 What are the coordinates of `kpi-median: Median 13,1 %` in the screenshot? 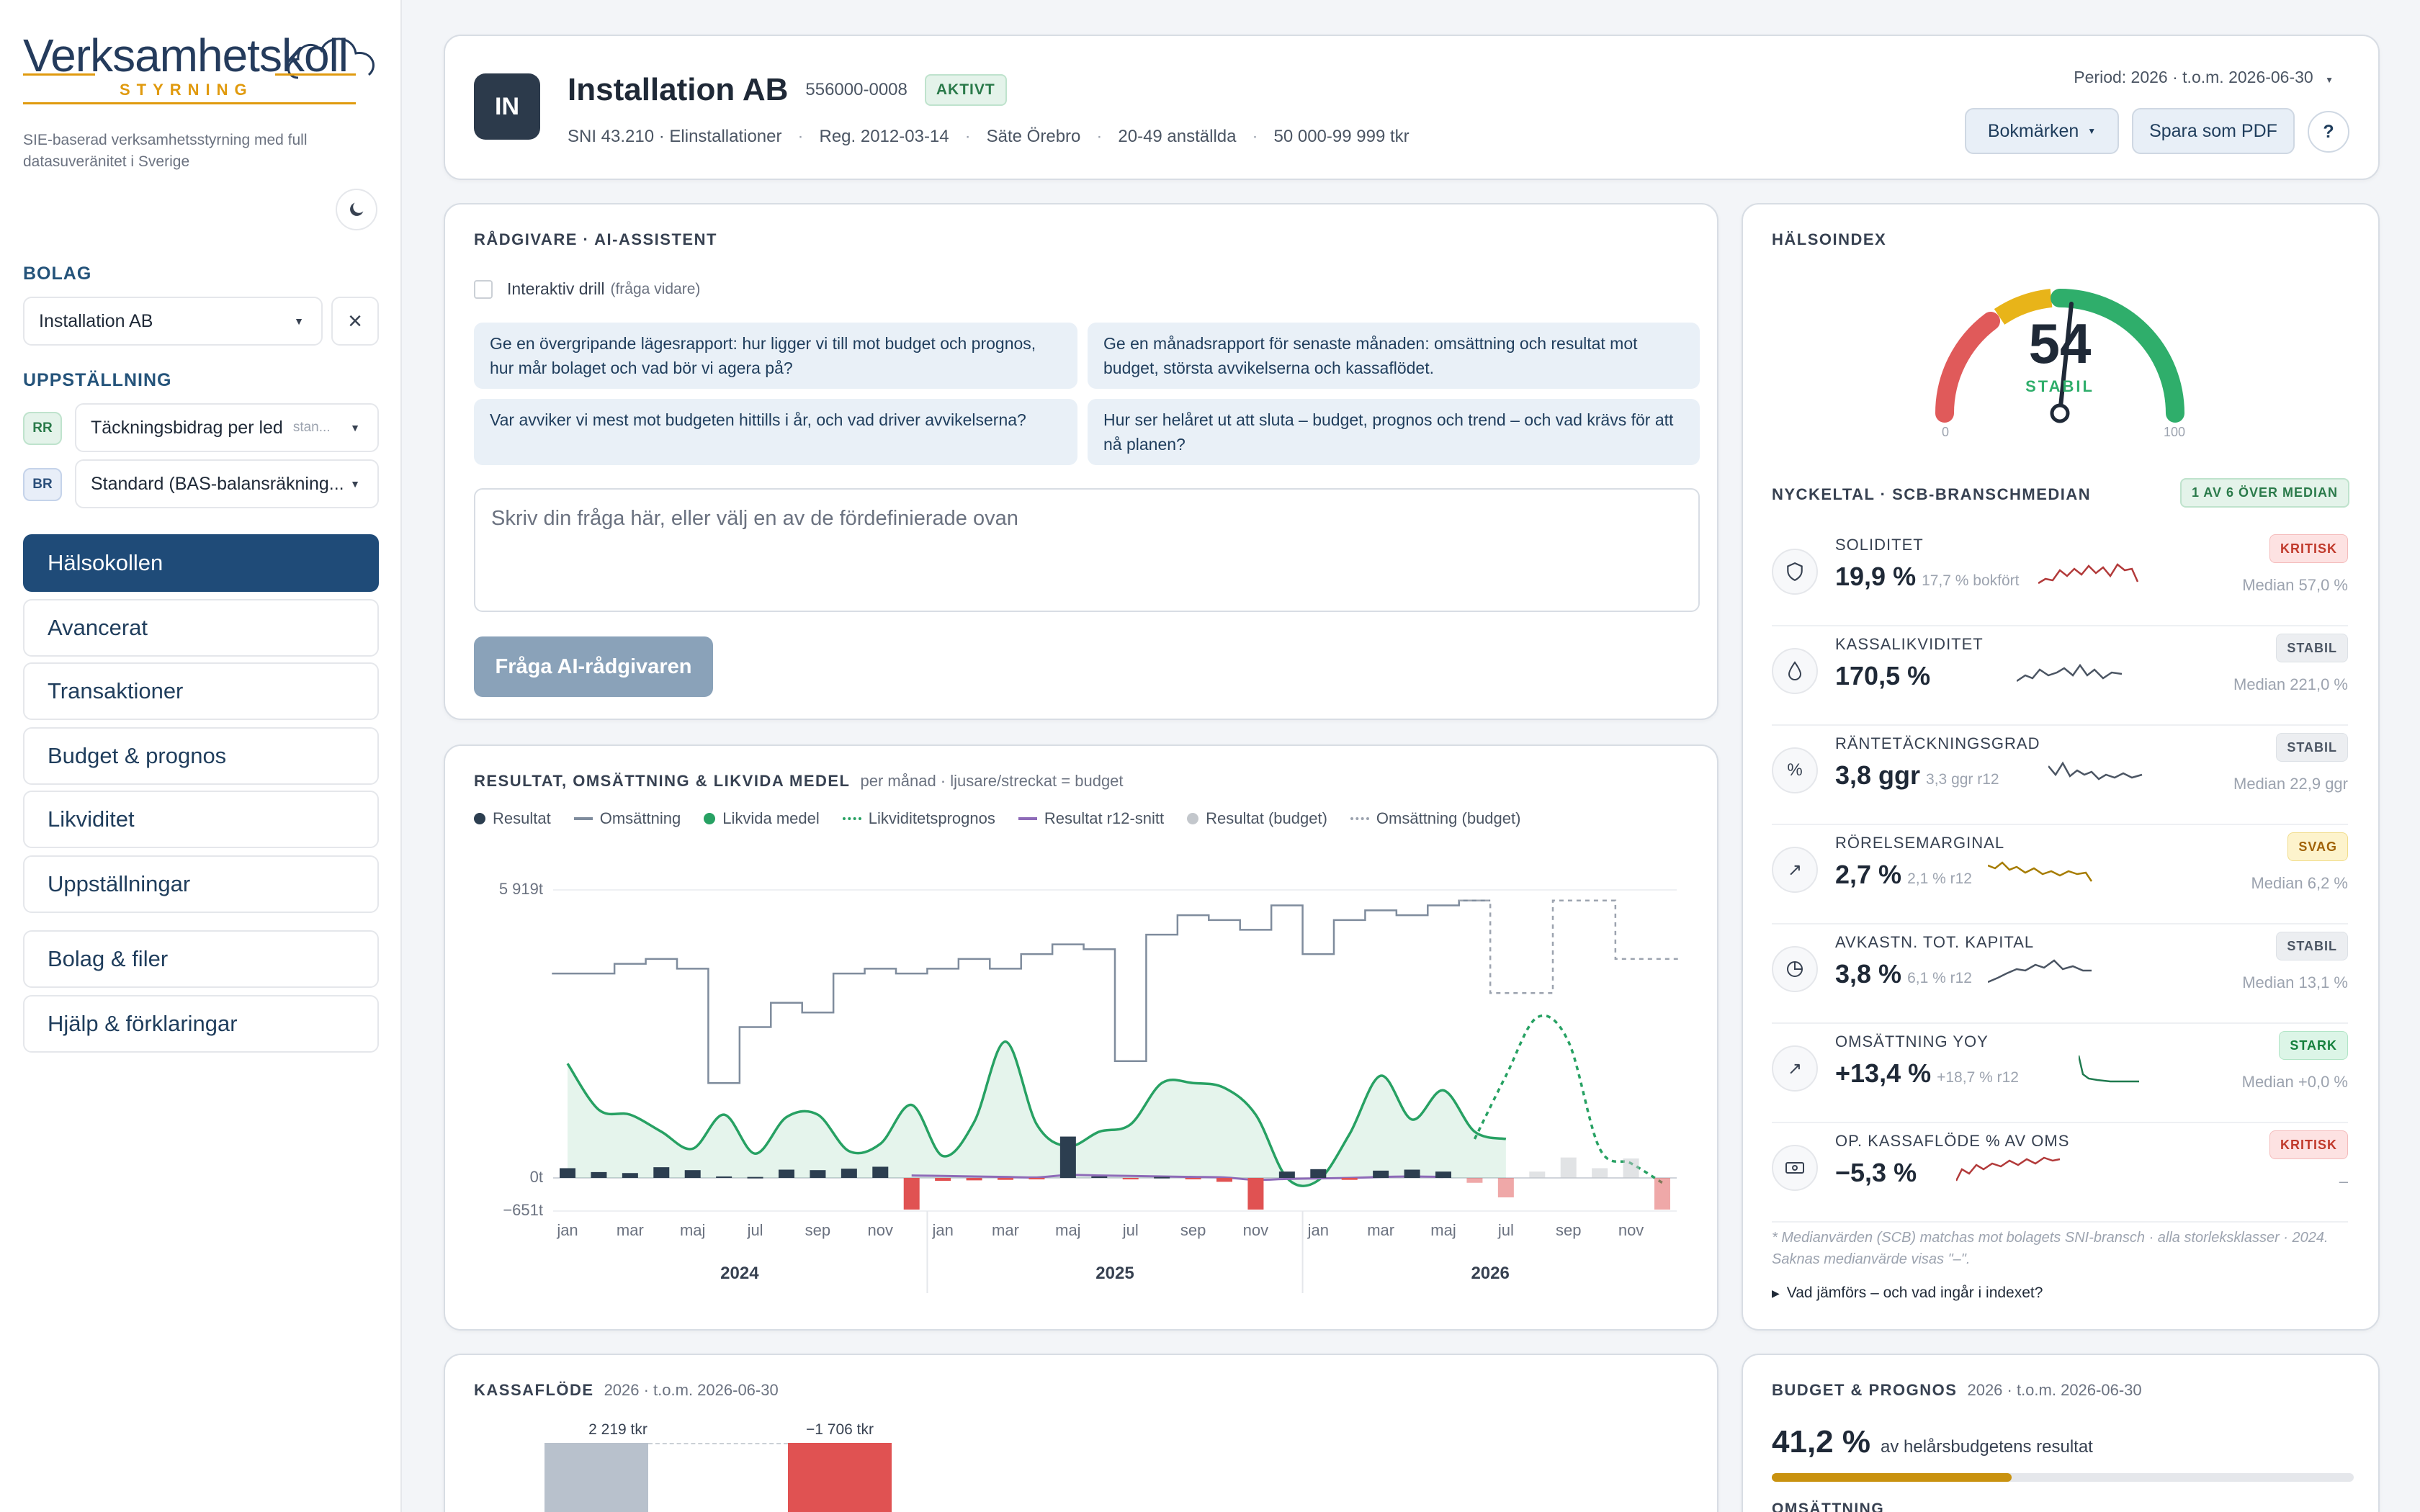 It's located at (2295, 982).